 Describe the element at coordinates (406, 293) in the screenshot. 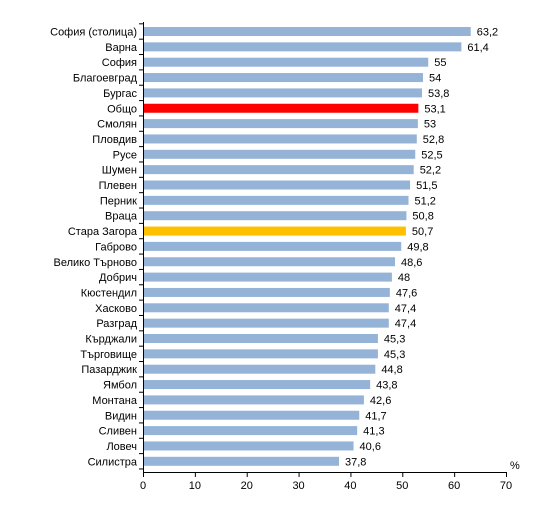

I see `data-label: 47,6` at that location.